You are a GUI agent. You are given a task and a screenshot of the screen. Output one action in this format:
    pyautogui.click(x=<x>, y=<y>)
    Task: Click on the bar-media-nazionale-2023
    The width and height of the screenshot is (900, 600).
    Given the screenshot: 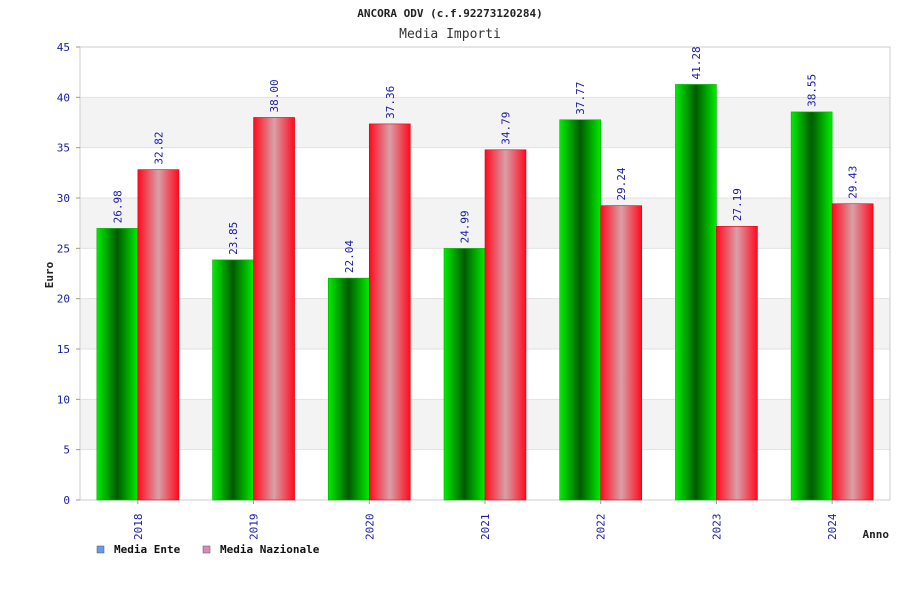 What is the action you would take?
    pyautogui.click(x=737, y=363)
    